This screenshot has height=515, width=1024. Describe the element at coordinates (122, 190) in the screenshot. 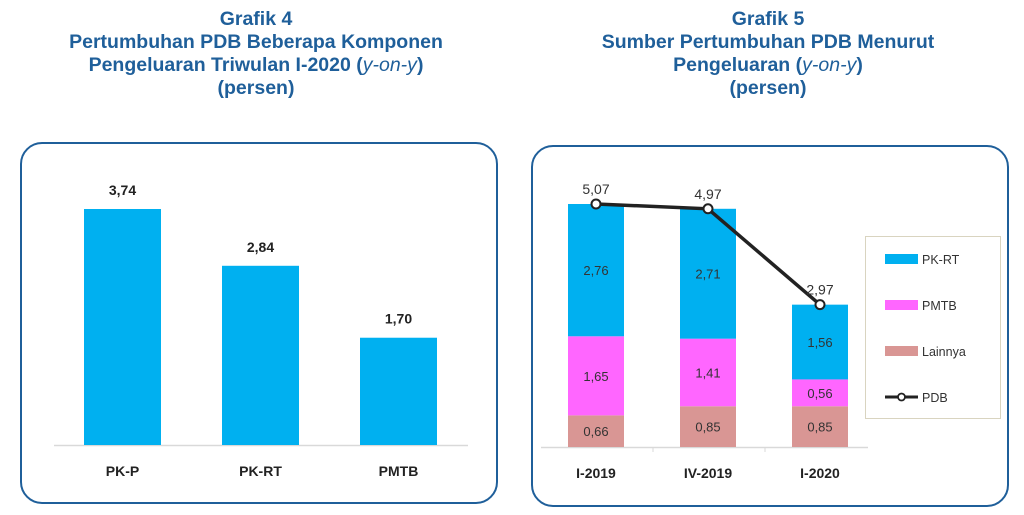

I see `chart4-data-label: 3,74` at that location.